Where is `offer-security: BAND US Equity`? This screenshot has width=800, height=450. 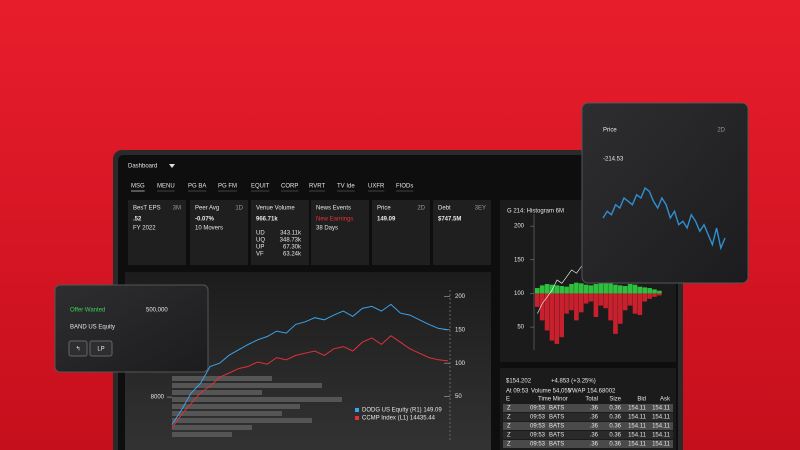 offer-security: BAND US Equity is located at coordinates (92, 328).